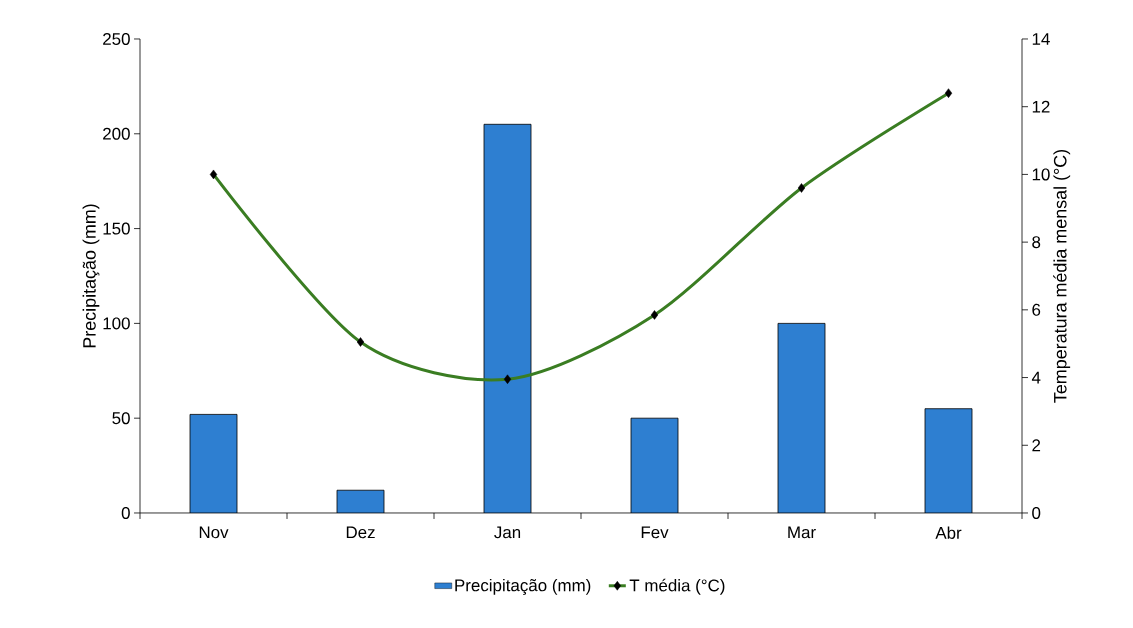 The height and width of the screenshot is (628, 1133). What do you see at coordinates (214, 532) in the screenshot?
I see `x-tick-label: Nov` at bounding box center [214, 532].